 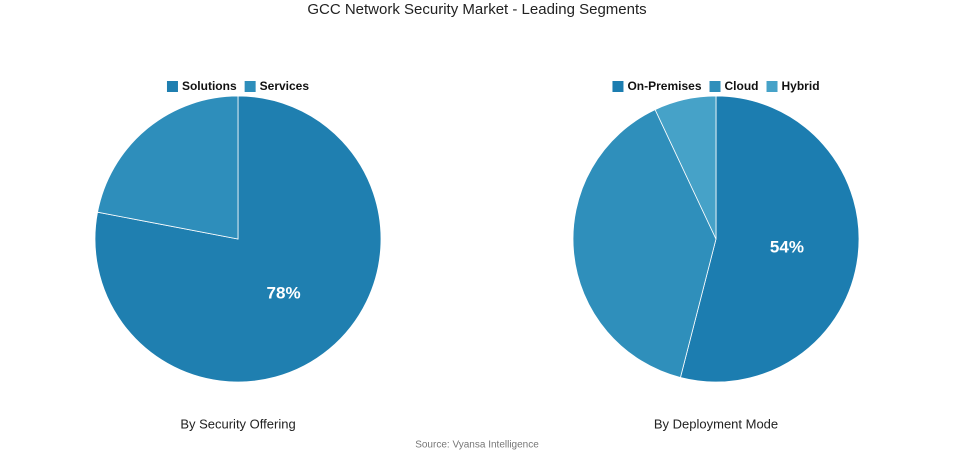 What do you see at coordinates (801, 86) in the screenshot?
I see `legend-label: Hybrid` at bounding box center [801, 86].